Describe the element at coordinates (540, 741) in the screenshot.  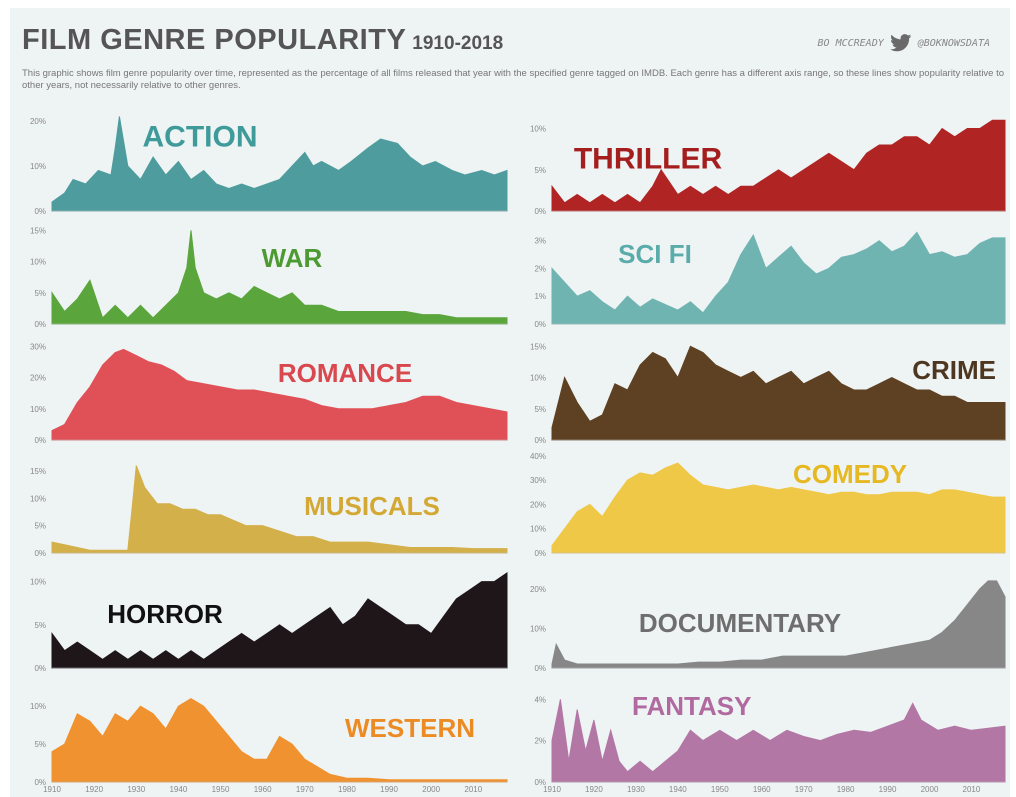
I see `fantasy-ytick-label: 2%` at that location.